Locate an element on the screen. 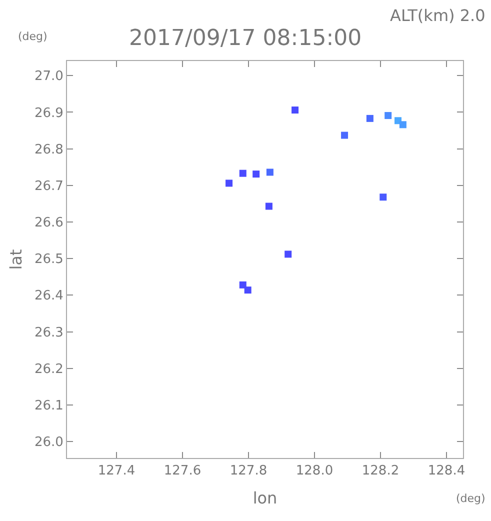  y-tick-label: 27.0 is located at coordinates (49, 76).